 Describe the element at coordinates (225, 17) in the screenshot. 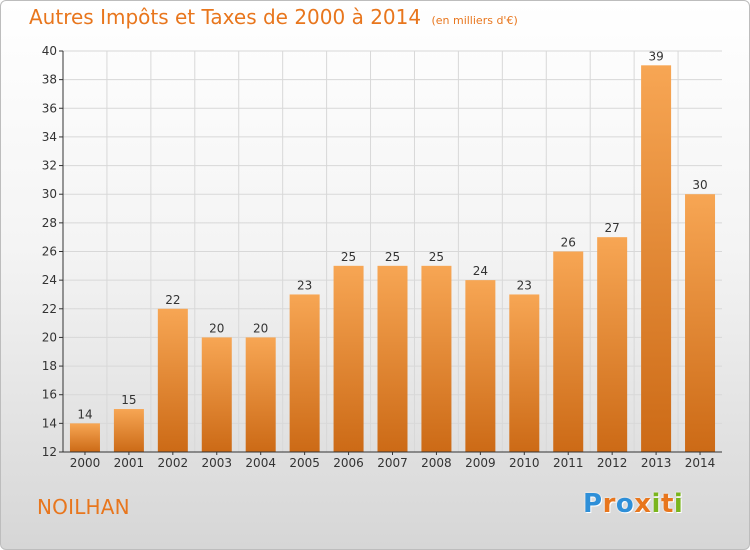

I see `chart-title-main: Autres Impôts et Taxes de 2000 à 2014` at that location.